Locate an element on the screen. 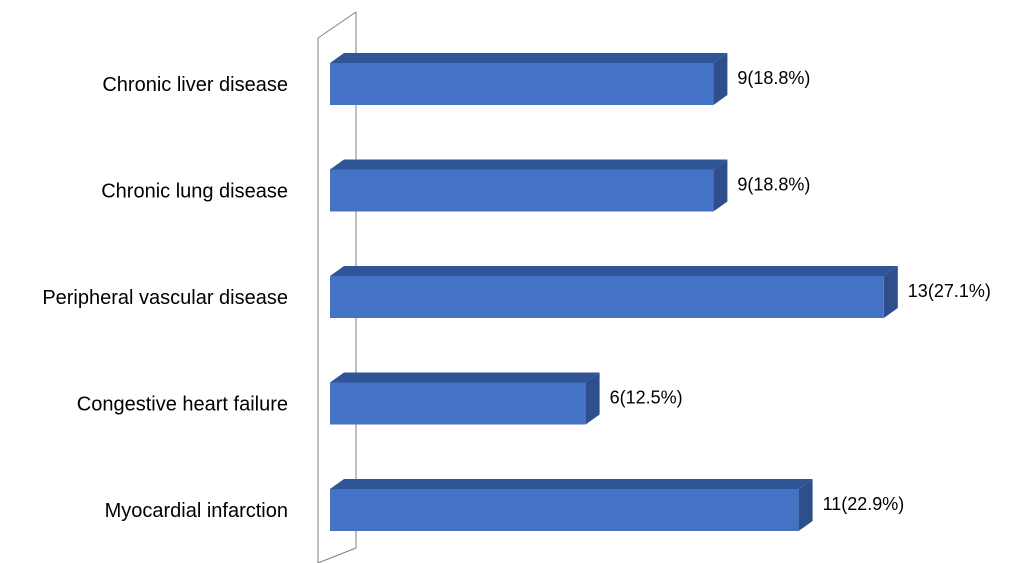  bar-front-myocardial-infarction is located at coordinates (564, 510).